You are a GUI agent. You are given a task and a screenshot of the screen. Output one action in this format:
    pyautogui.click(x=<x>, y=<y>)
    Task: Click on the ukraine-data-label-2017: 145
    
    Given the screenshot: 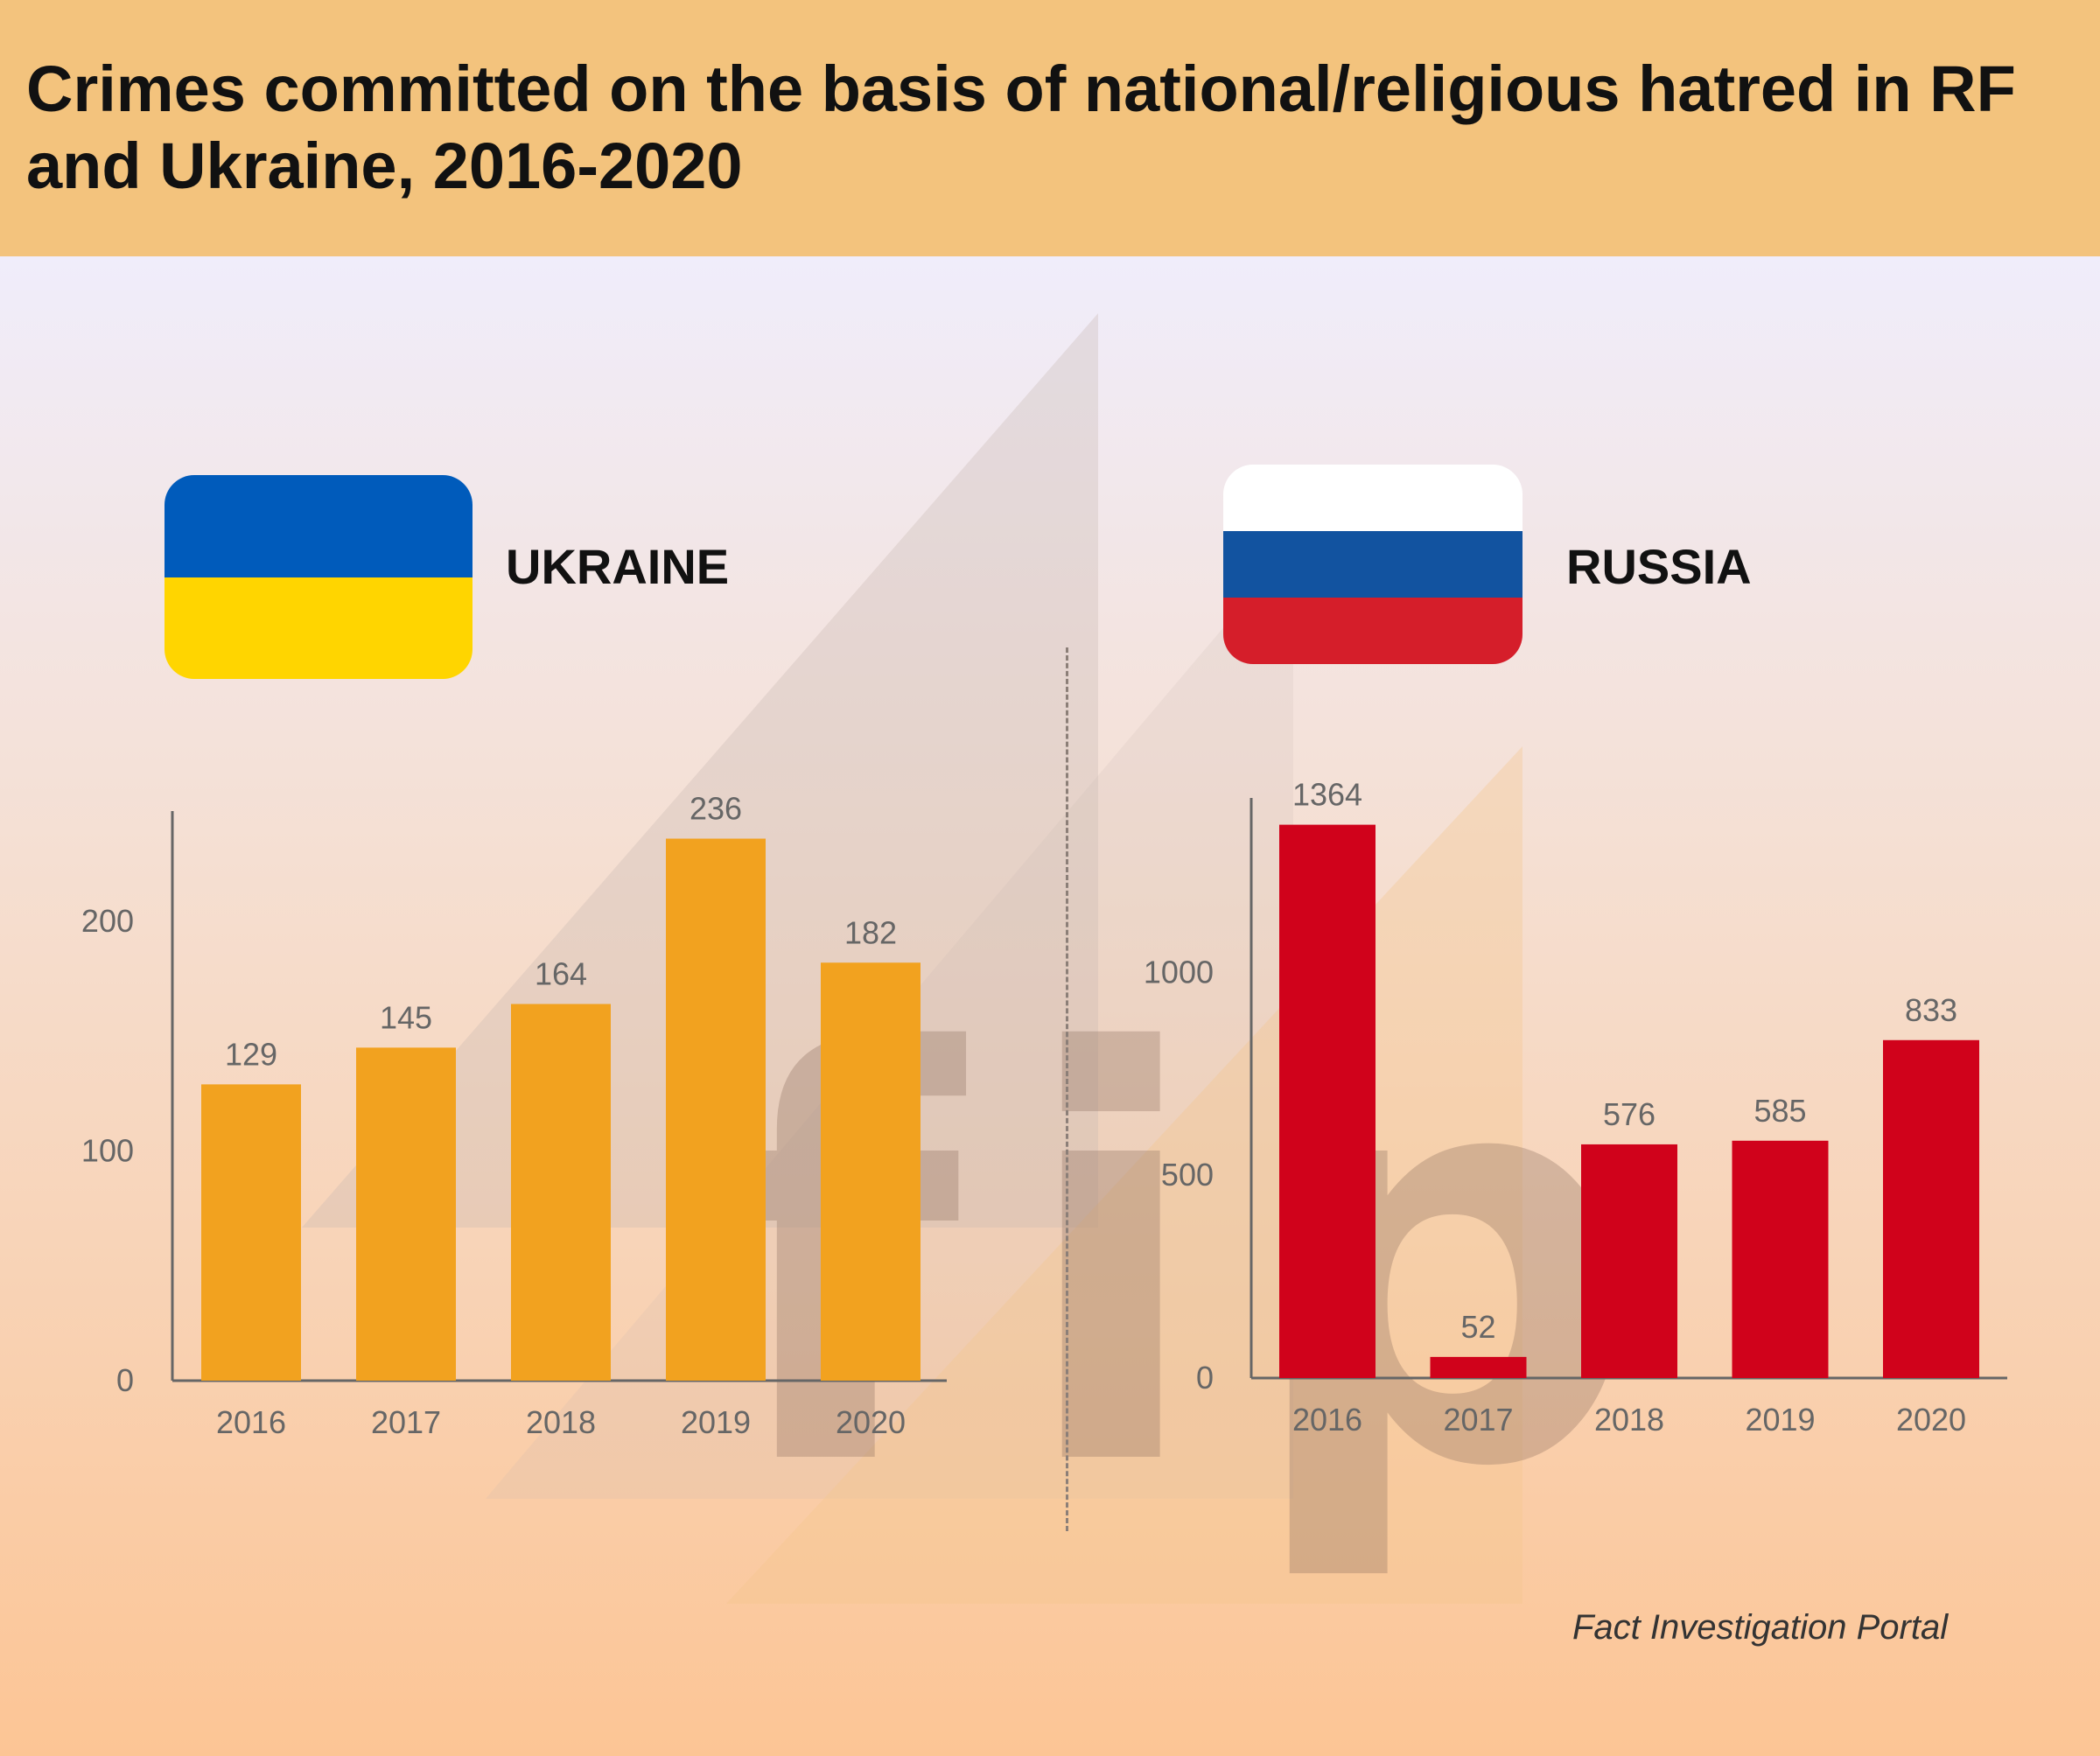 What is the action you would take?
    pyautogui.click(x=406, y=1017)
    